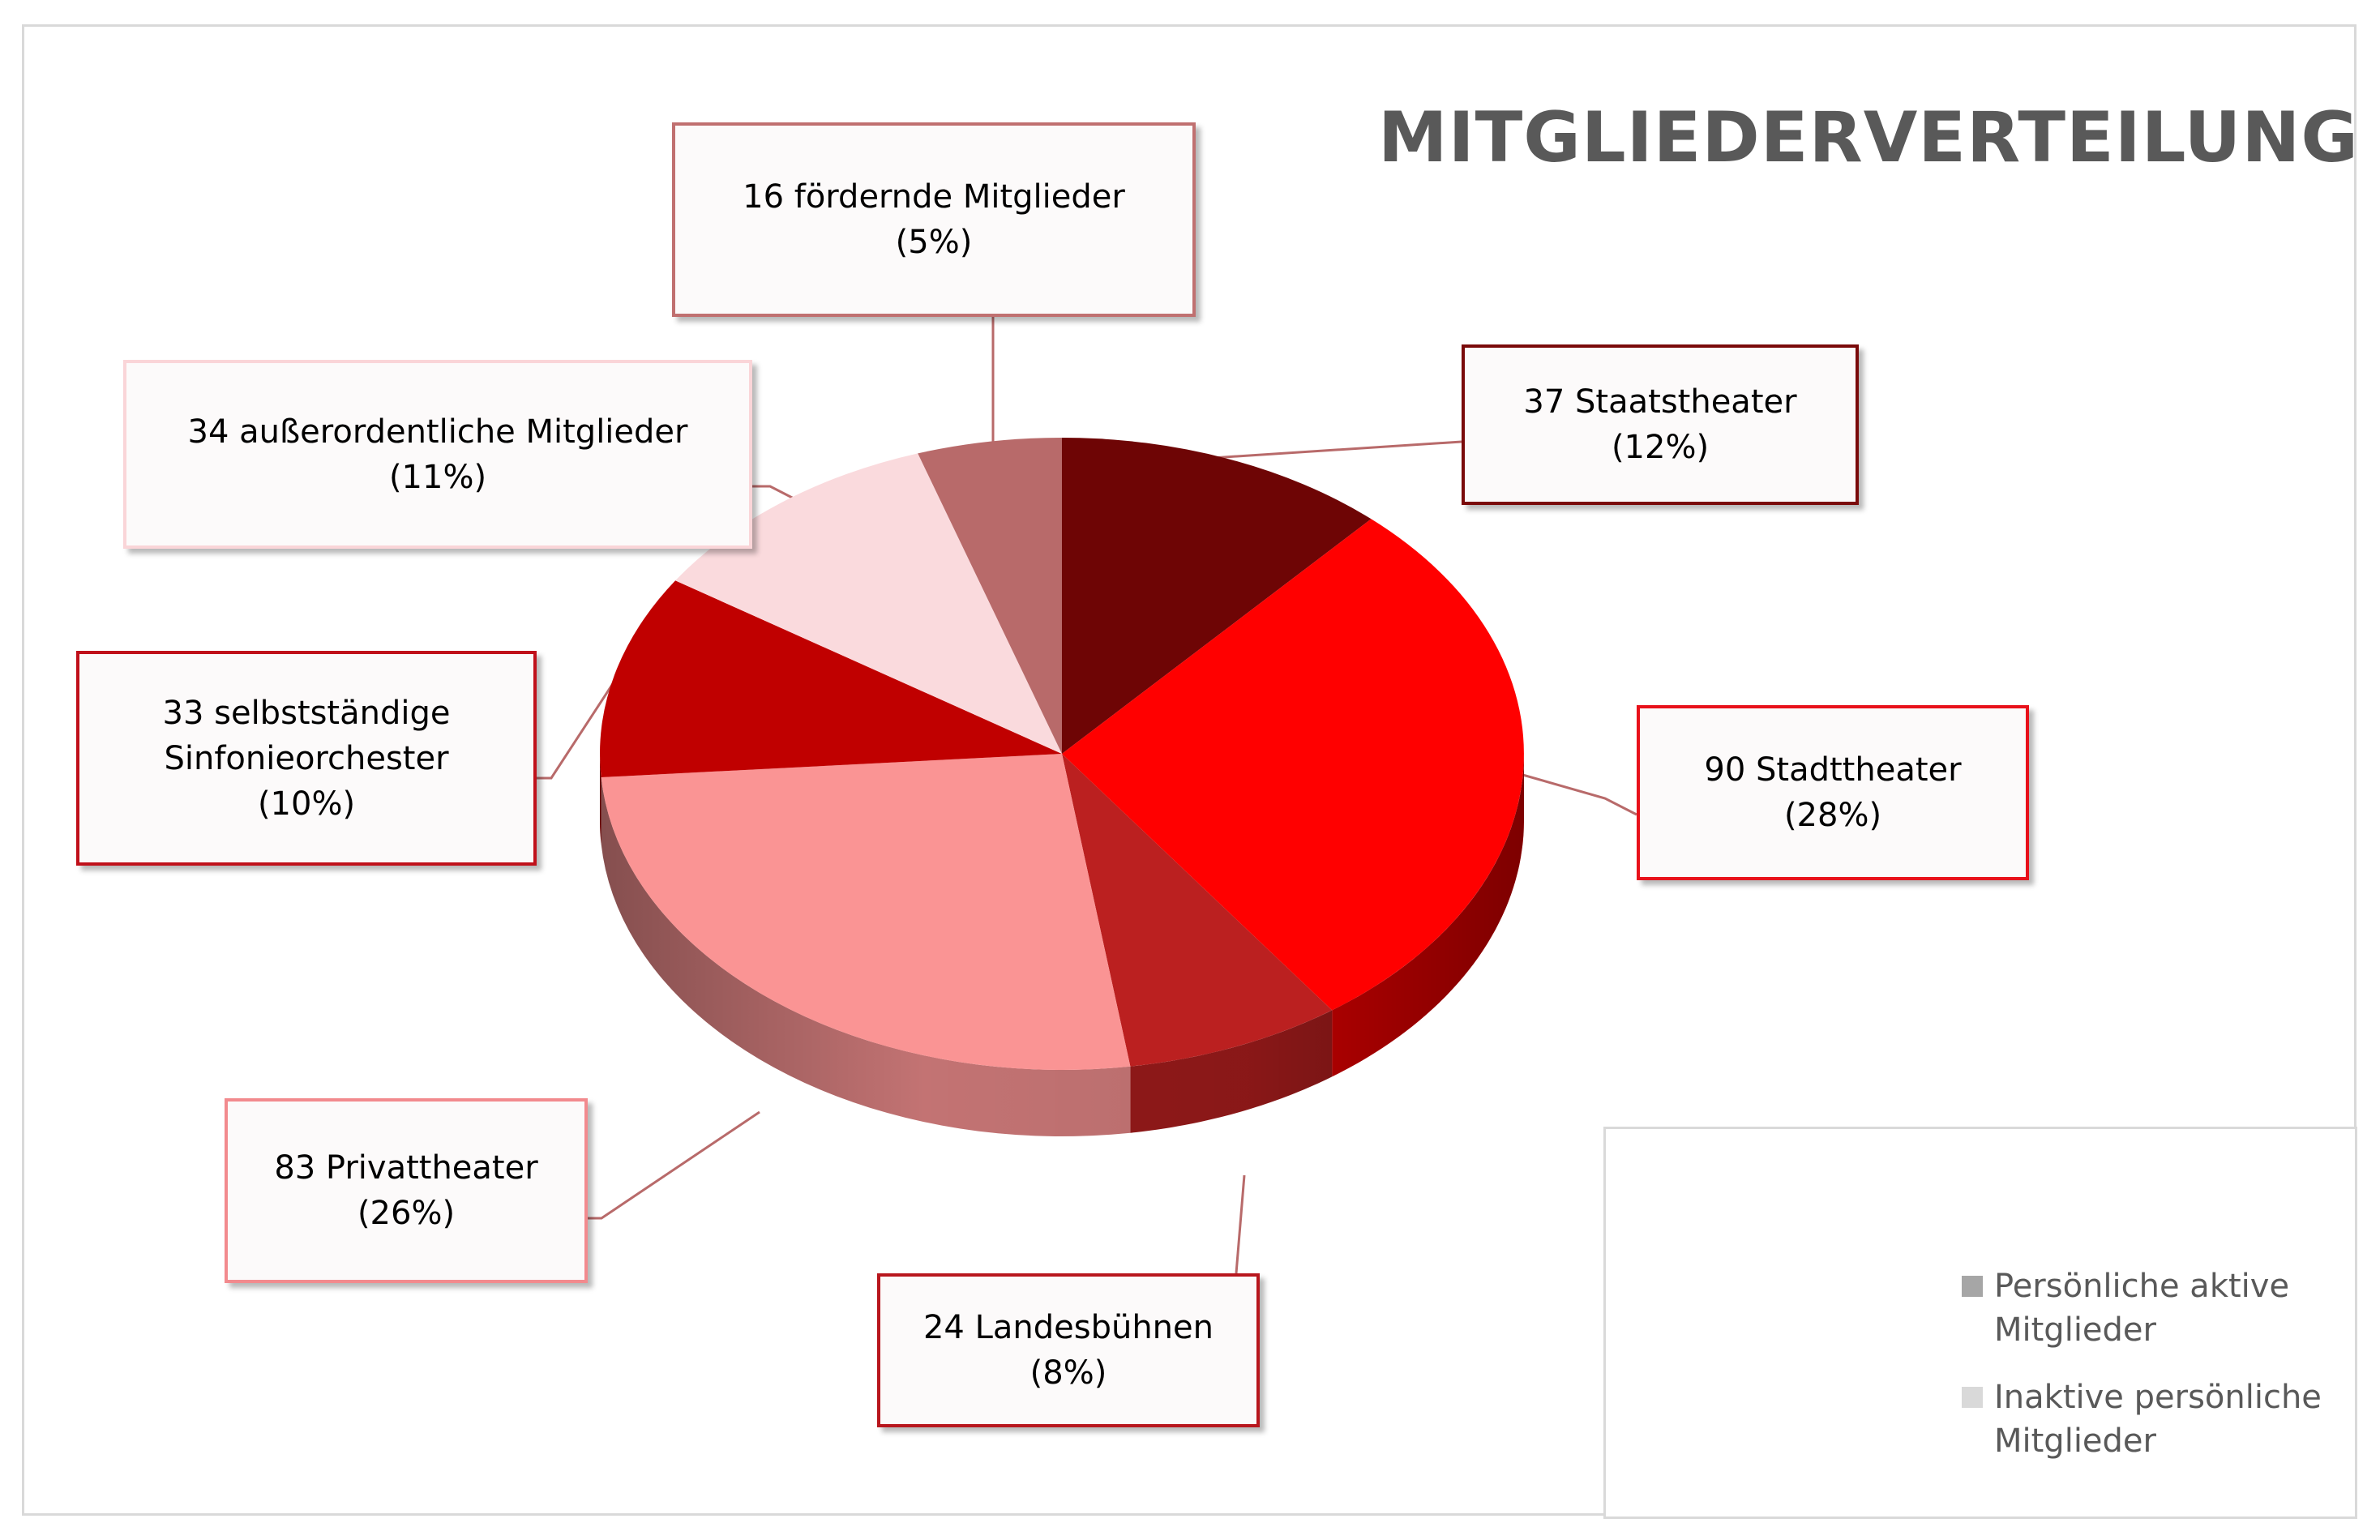 This screenshot has width=2380, height=1540. I want to click on legend-item-inaktive: Inaktive persönliche Mitglieder, so click(2157, 1419).